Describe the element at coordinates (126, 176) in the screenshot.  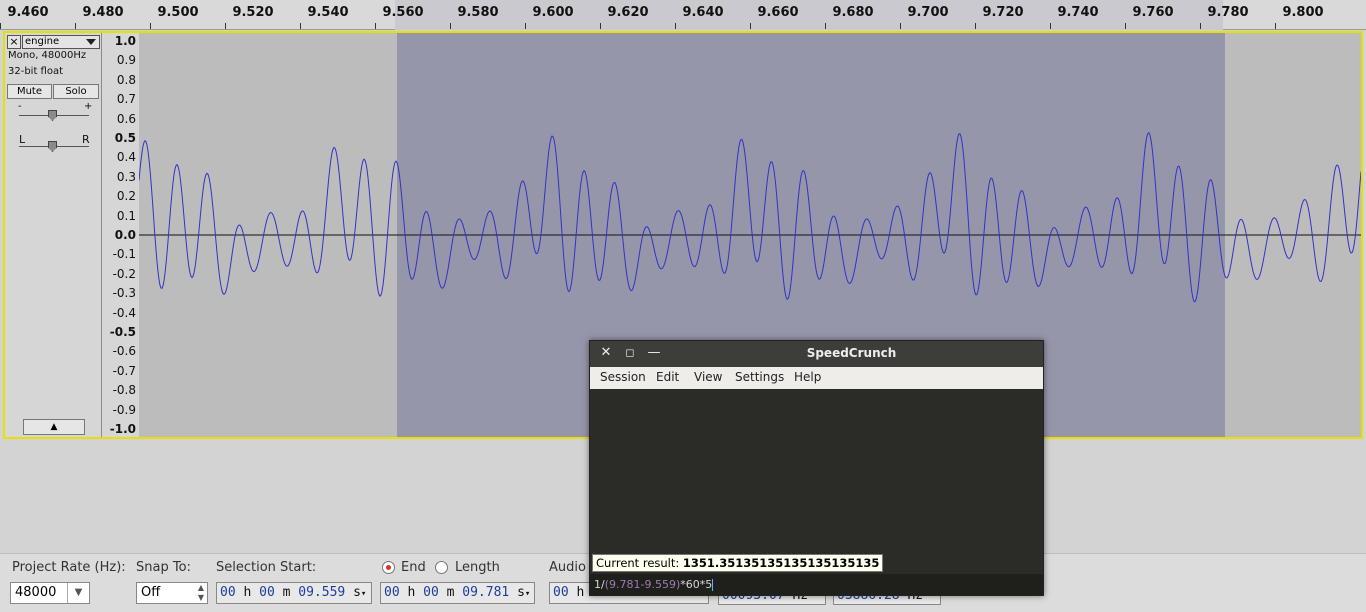
I see `amplitude-label: 0.3` at that location.